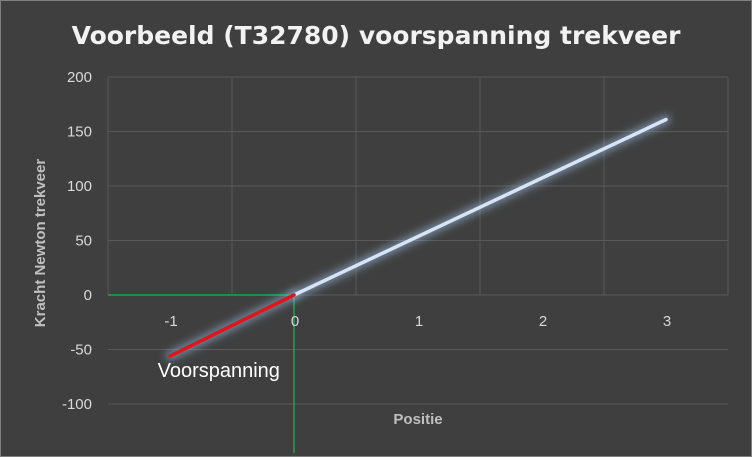 The height and width of the screenshot is (457, 752). What do you see at coordinates (77, 404) in the screenshot?
I see `y-tick-label: -100` at bounding box center [77, 404].